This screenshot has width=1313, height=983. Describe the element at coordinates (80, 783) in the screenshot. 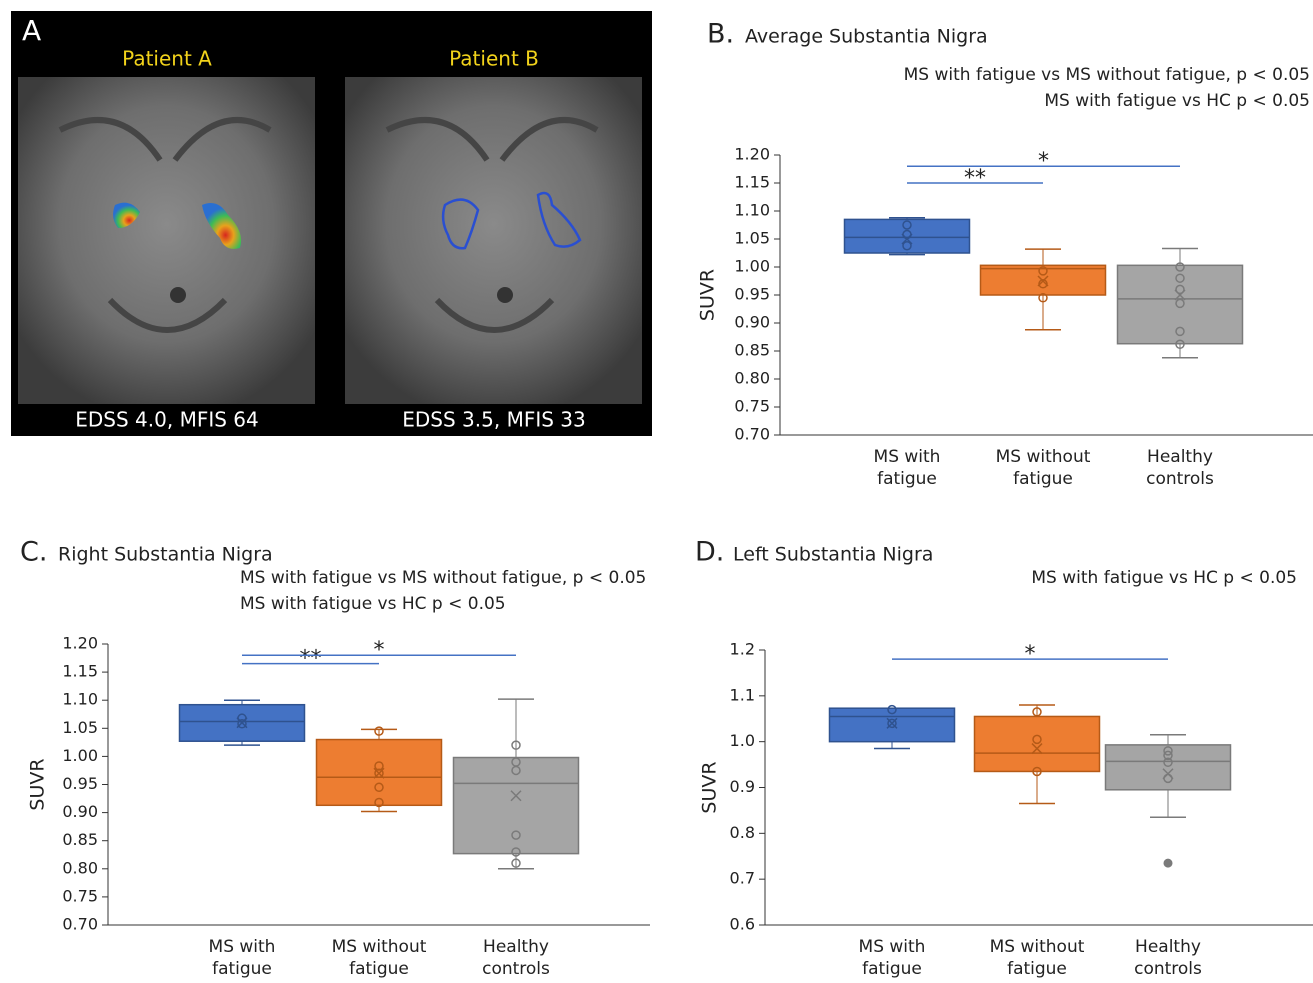

I see `y-tick-label: 0.95` at that location.